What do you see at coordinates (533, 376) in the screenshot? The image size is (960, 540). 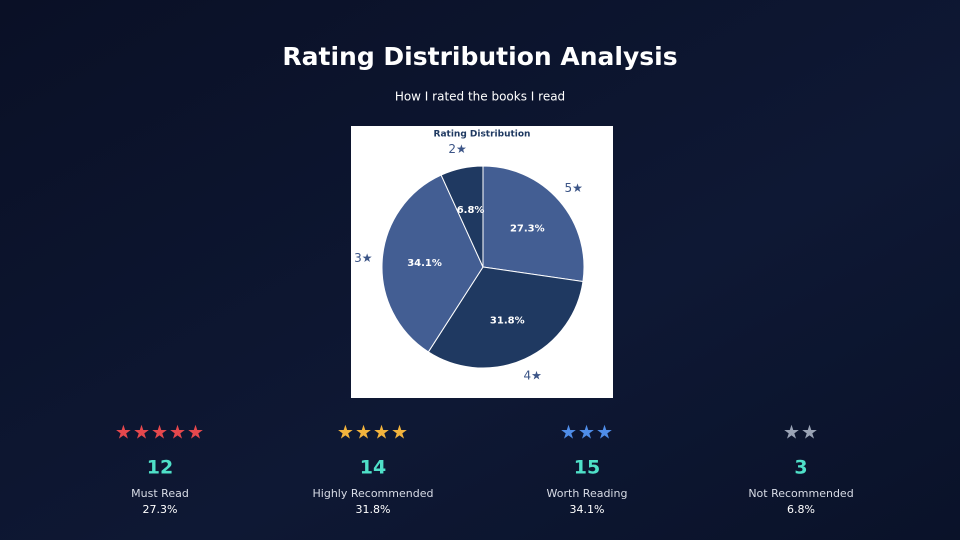 I see `slice-category-label: 4★` at bounding box center [533, 376].